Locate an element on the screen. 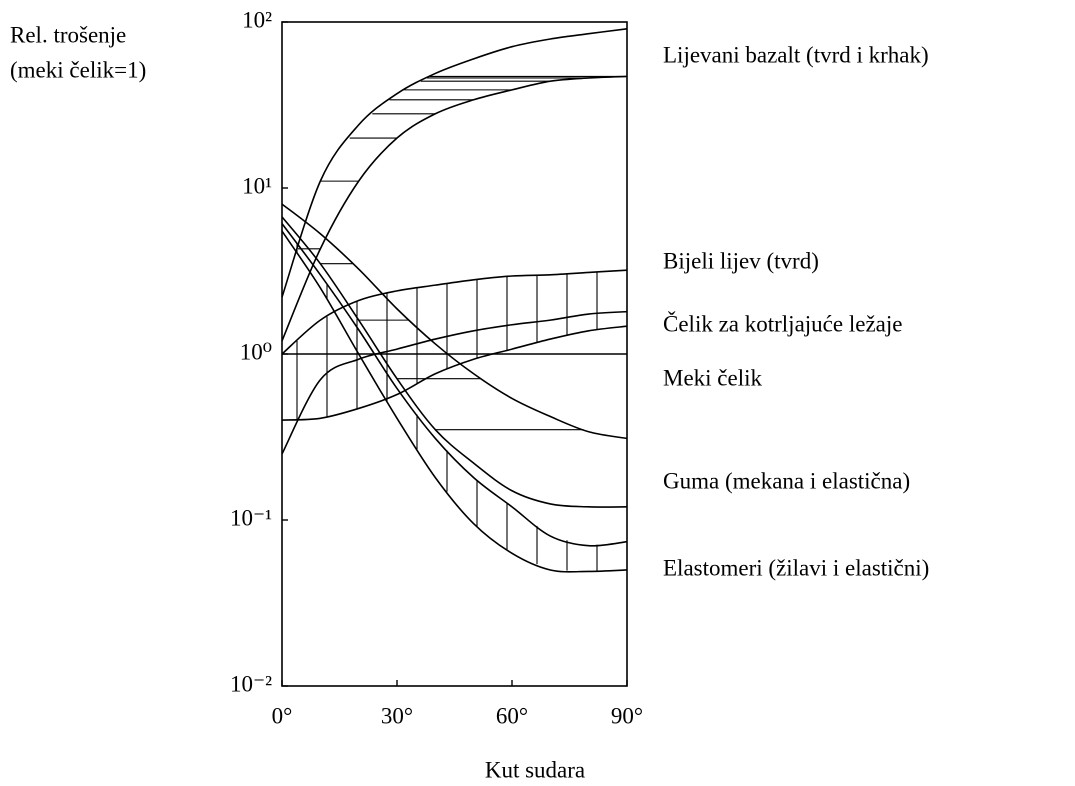  y-tick-label: 10² is located at coordinates (257, 19).